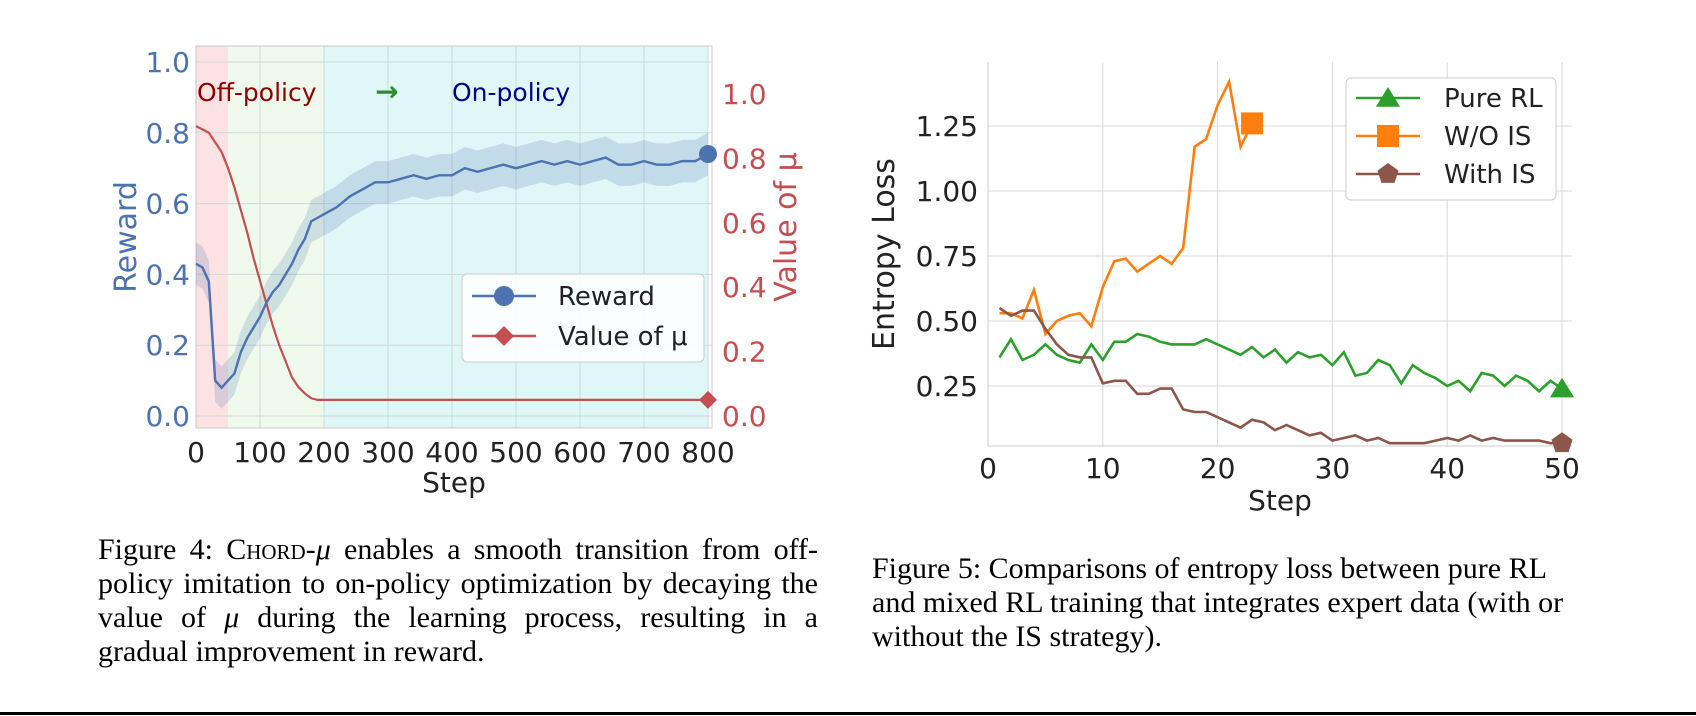 This screenshot has height=716, width=1696. What do you see at coordinates (1562, 387) in the screenshot?
I see `series-pure-rl-end-marker` at bounding box center [1562, 387].